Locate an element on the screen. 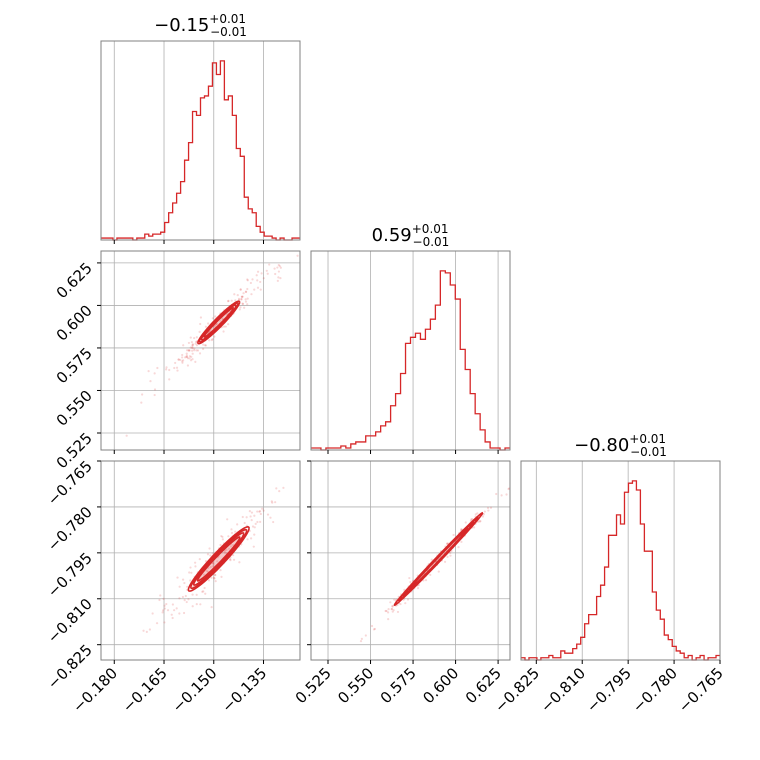 Image resolution: width=760 pixels, height=760 pixels. title-value: 0.59 is located at coordinates (392, 235).